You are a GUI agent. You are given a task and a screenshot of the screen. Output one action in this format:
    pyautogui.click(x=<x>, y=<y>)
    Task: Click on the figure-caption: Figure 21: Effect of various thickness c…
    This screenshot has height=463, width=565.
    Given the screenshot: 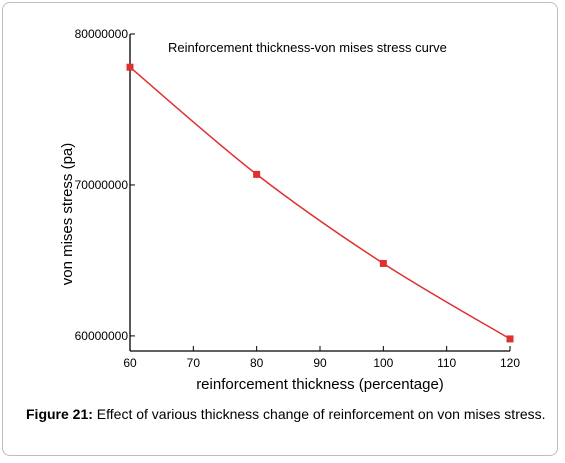 What is the action you would take?
    pyautogui.click(x=286, y=414)
    